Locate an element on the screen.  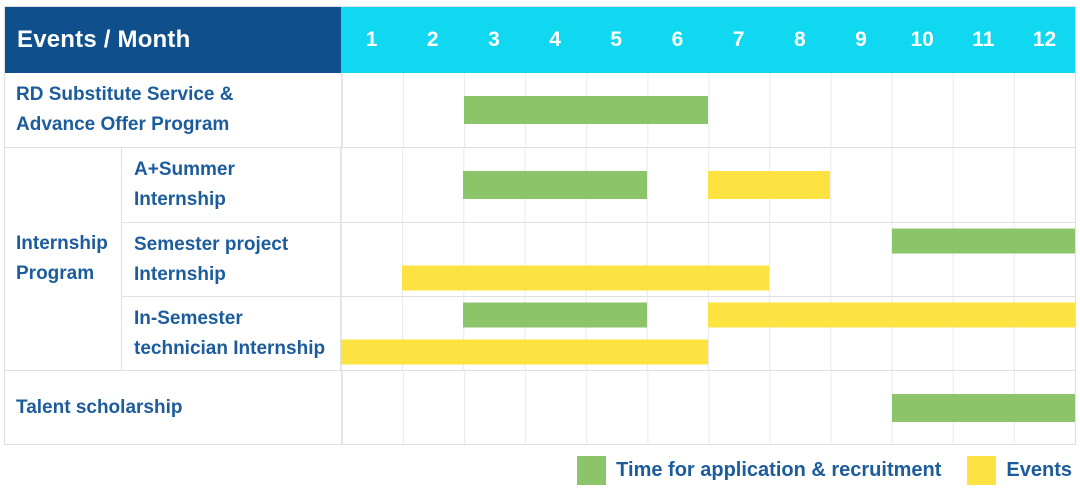
month-header-8: 8 is located at coordinates (799, 39).